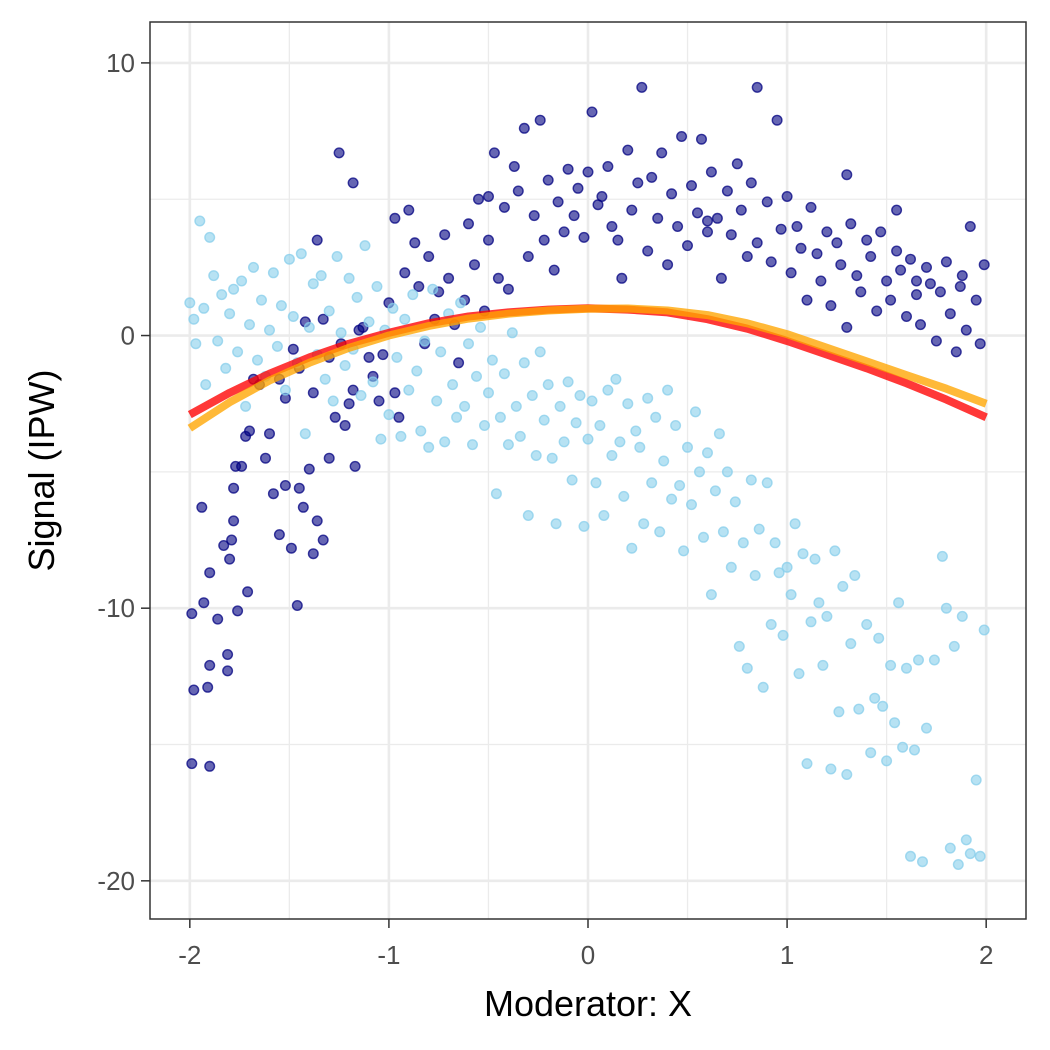  What do you see at coordinates (388, 955) in the screenshot?
I see `x-tick-label: -1` at bounding box center [388, 955].